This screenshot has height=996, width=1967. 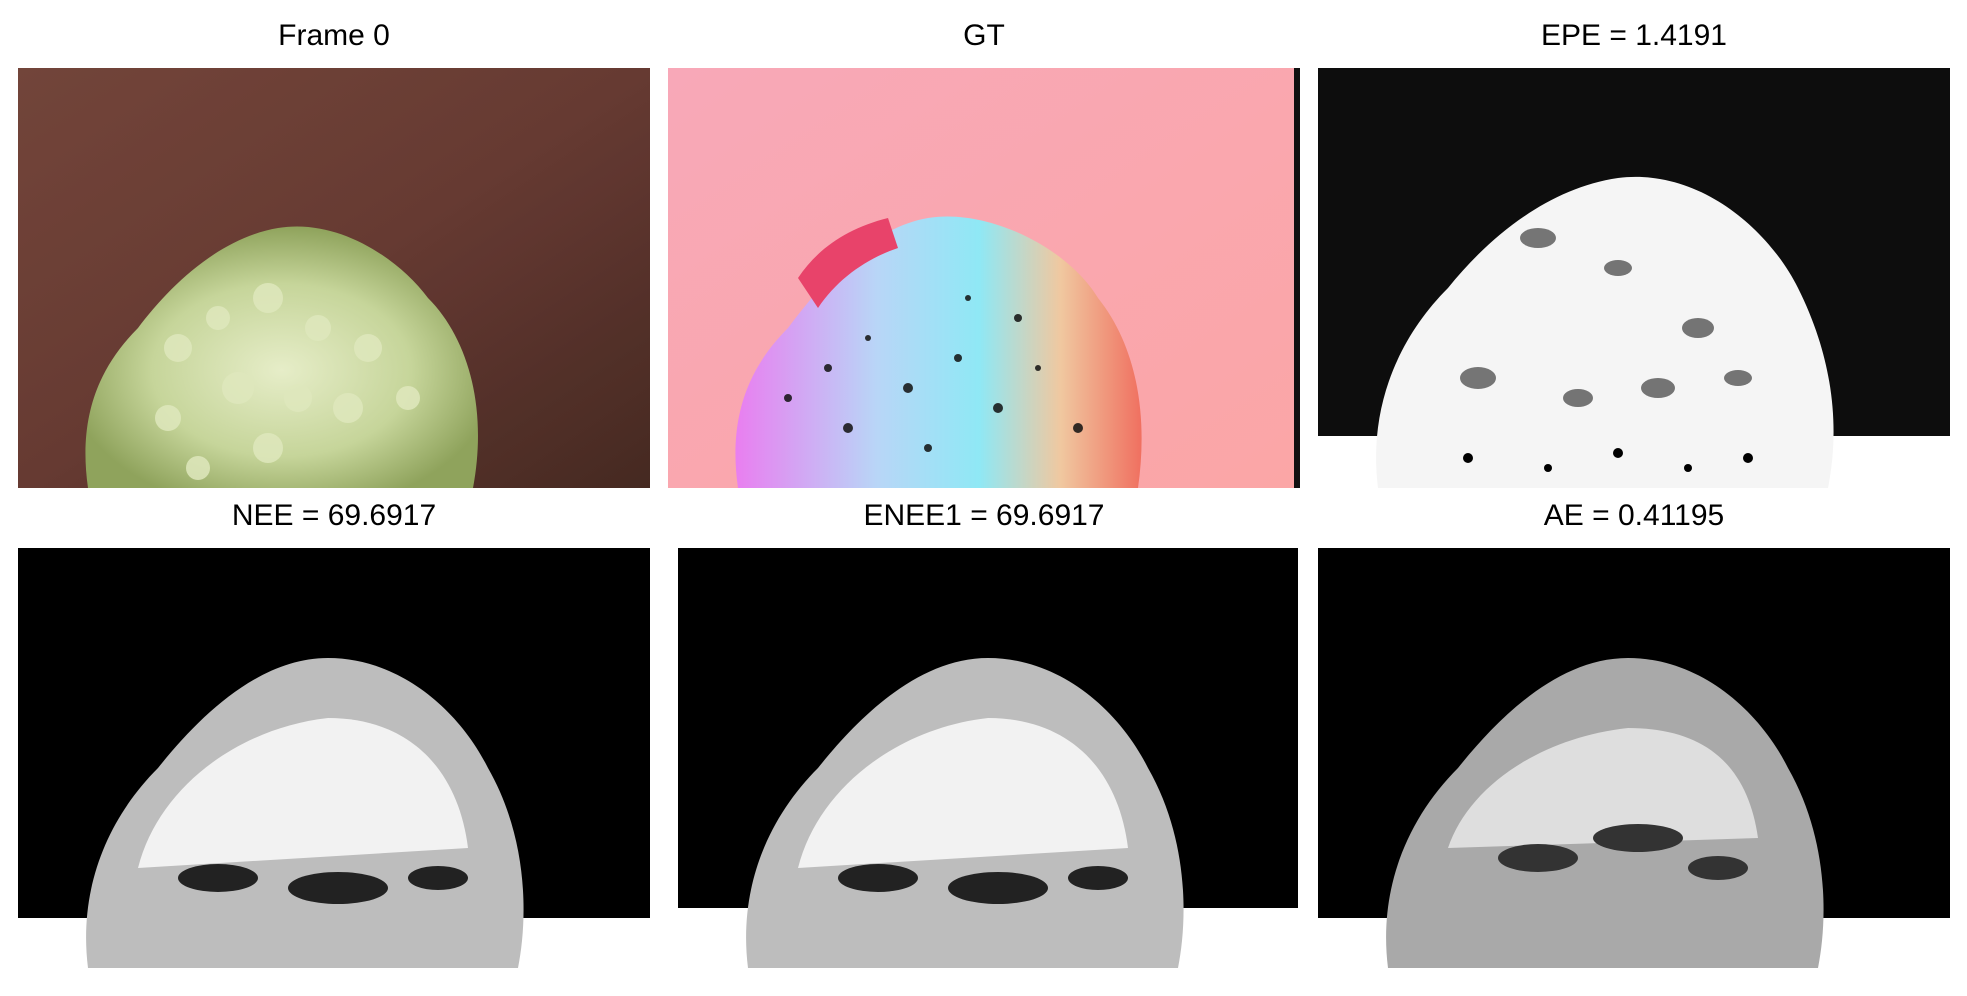 What do you see at coordinates (334, 515) in the screenshot?
I see `panel-title-nee: NEE = 69.6917` at bounding box center [334, 515].